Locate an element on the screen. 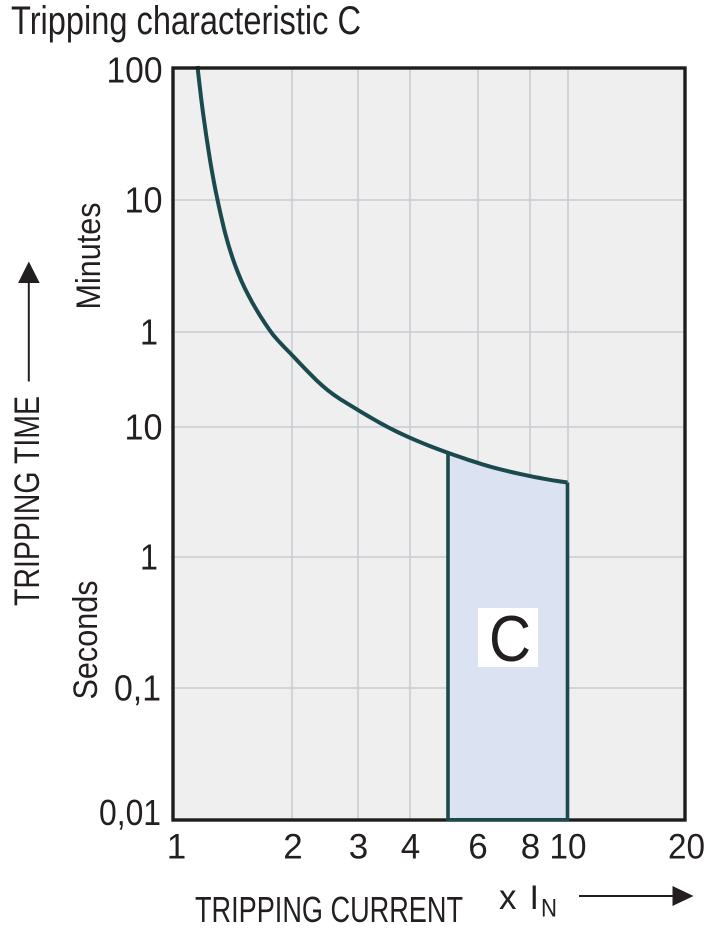  svg-text: C is located at coordinates (510, 638).